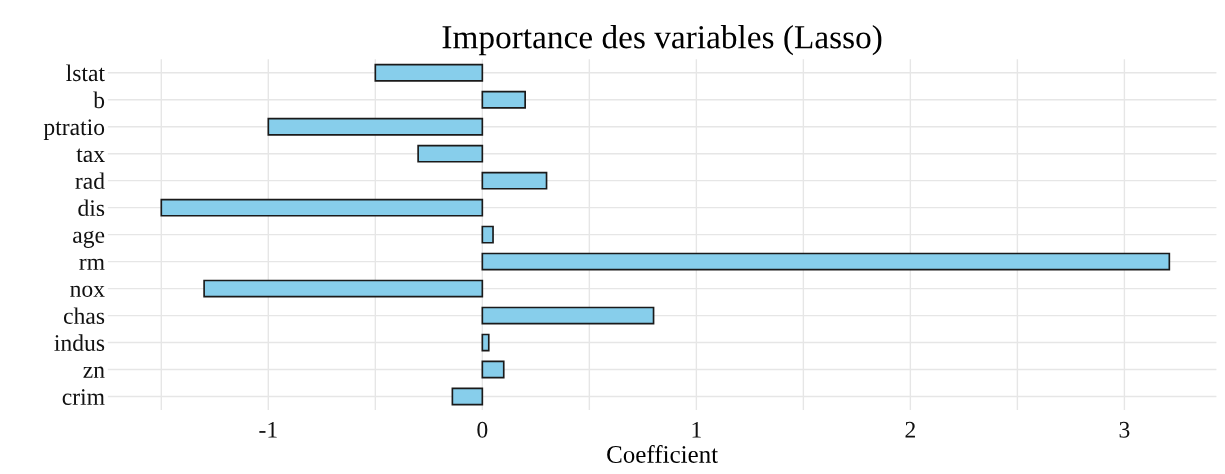 The height and width of the screenshot is (474, 1225). What do you see at coordinates (1124, 429) in the screenshot?
I see `x-tick-label: 3` at bounding box center [1124, 429].